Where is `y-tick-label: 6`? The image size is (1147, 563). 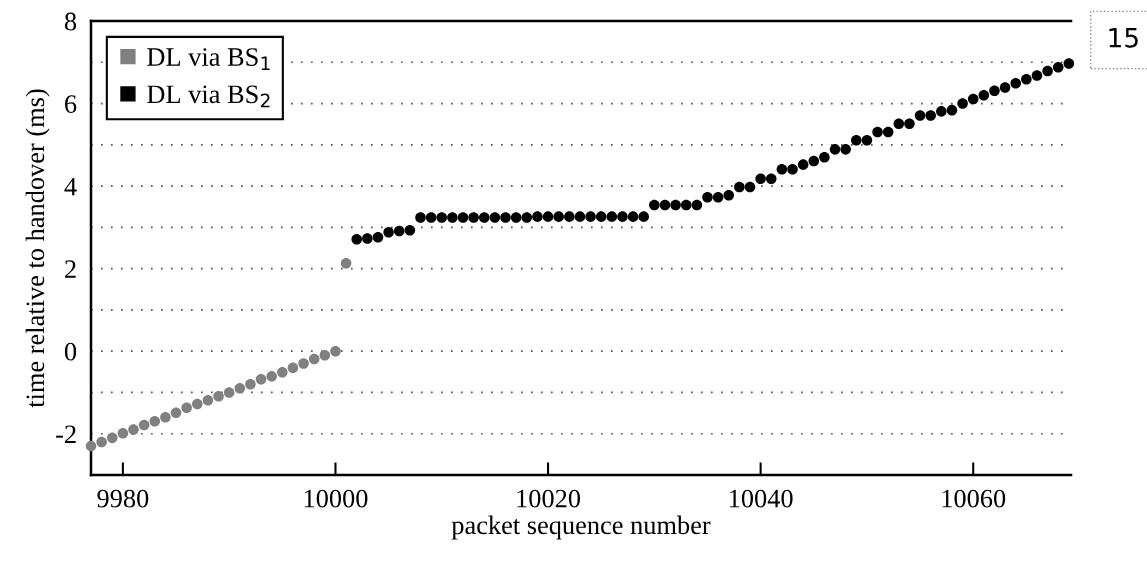 y-tick-label: 6 is located at coordinates (71, 104).